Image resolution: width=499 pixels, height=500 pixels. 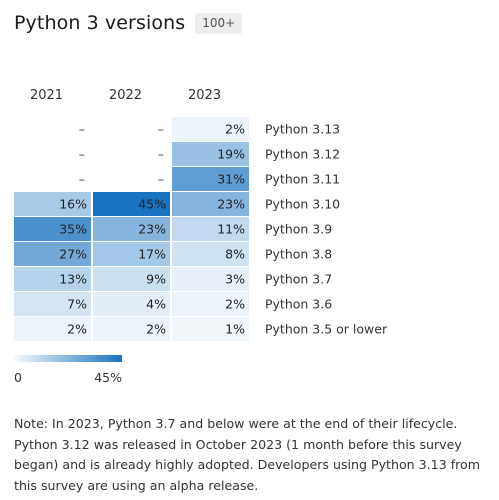 I want to click on cell-value-label: 3%, so click(x=235, y=279).